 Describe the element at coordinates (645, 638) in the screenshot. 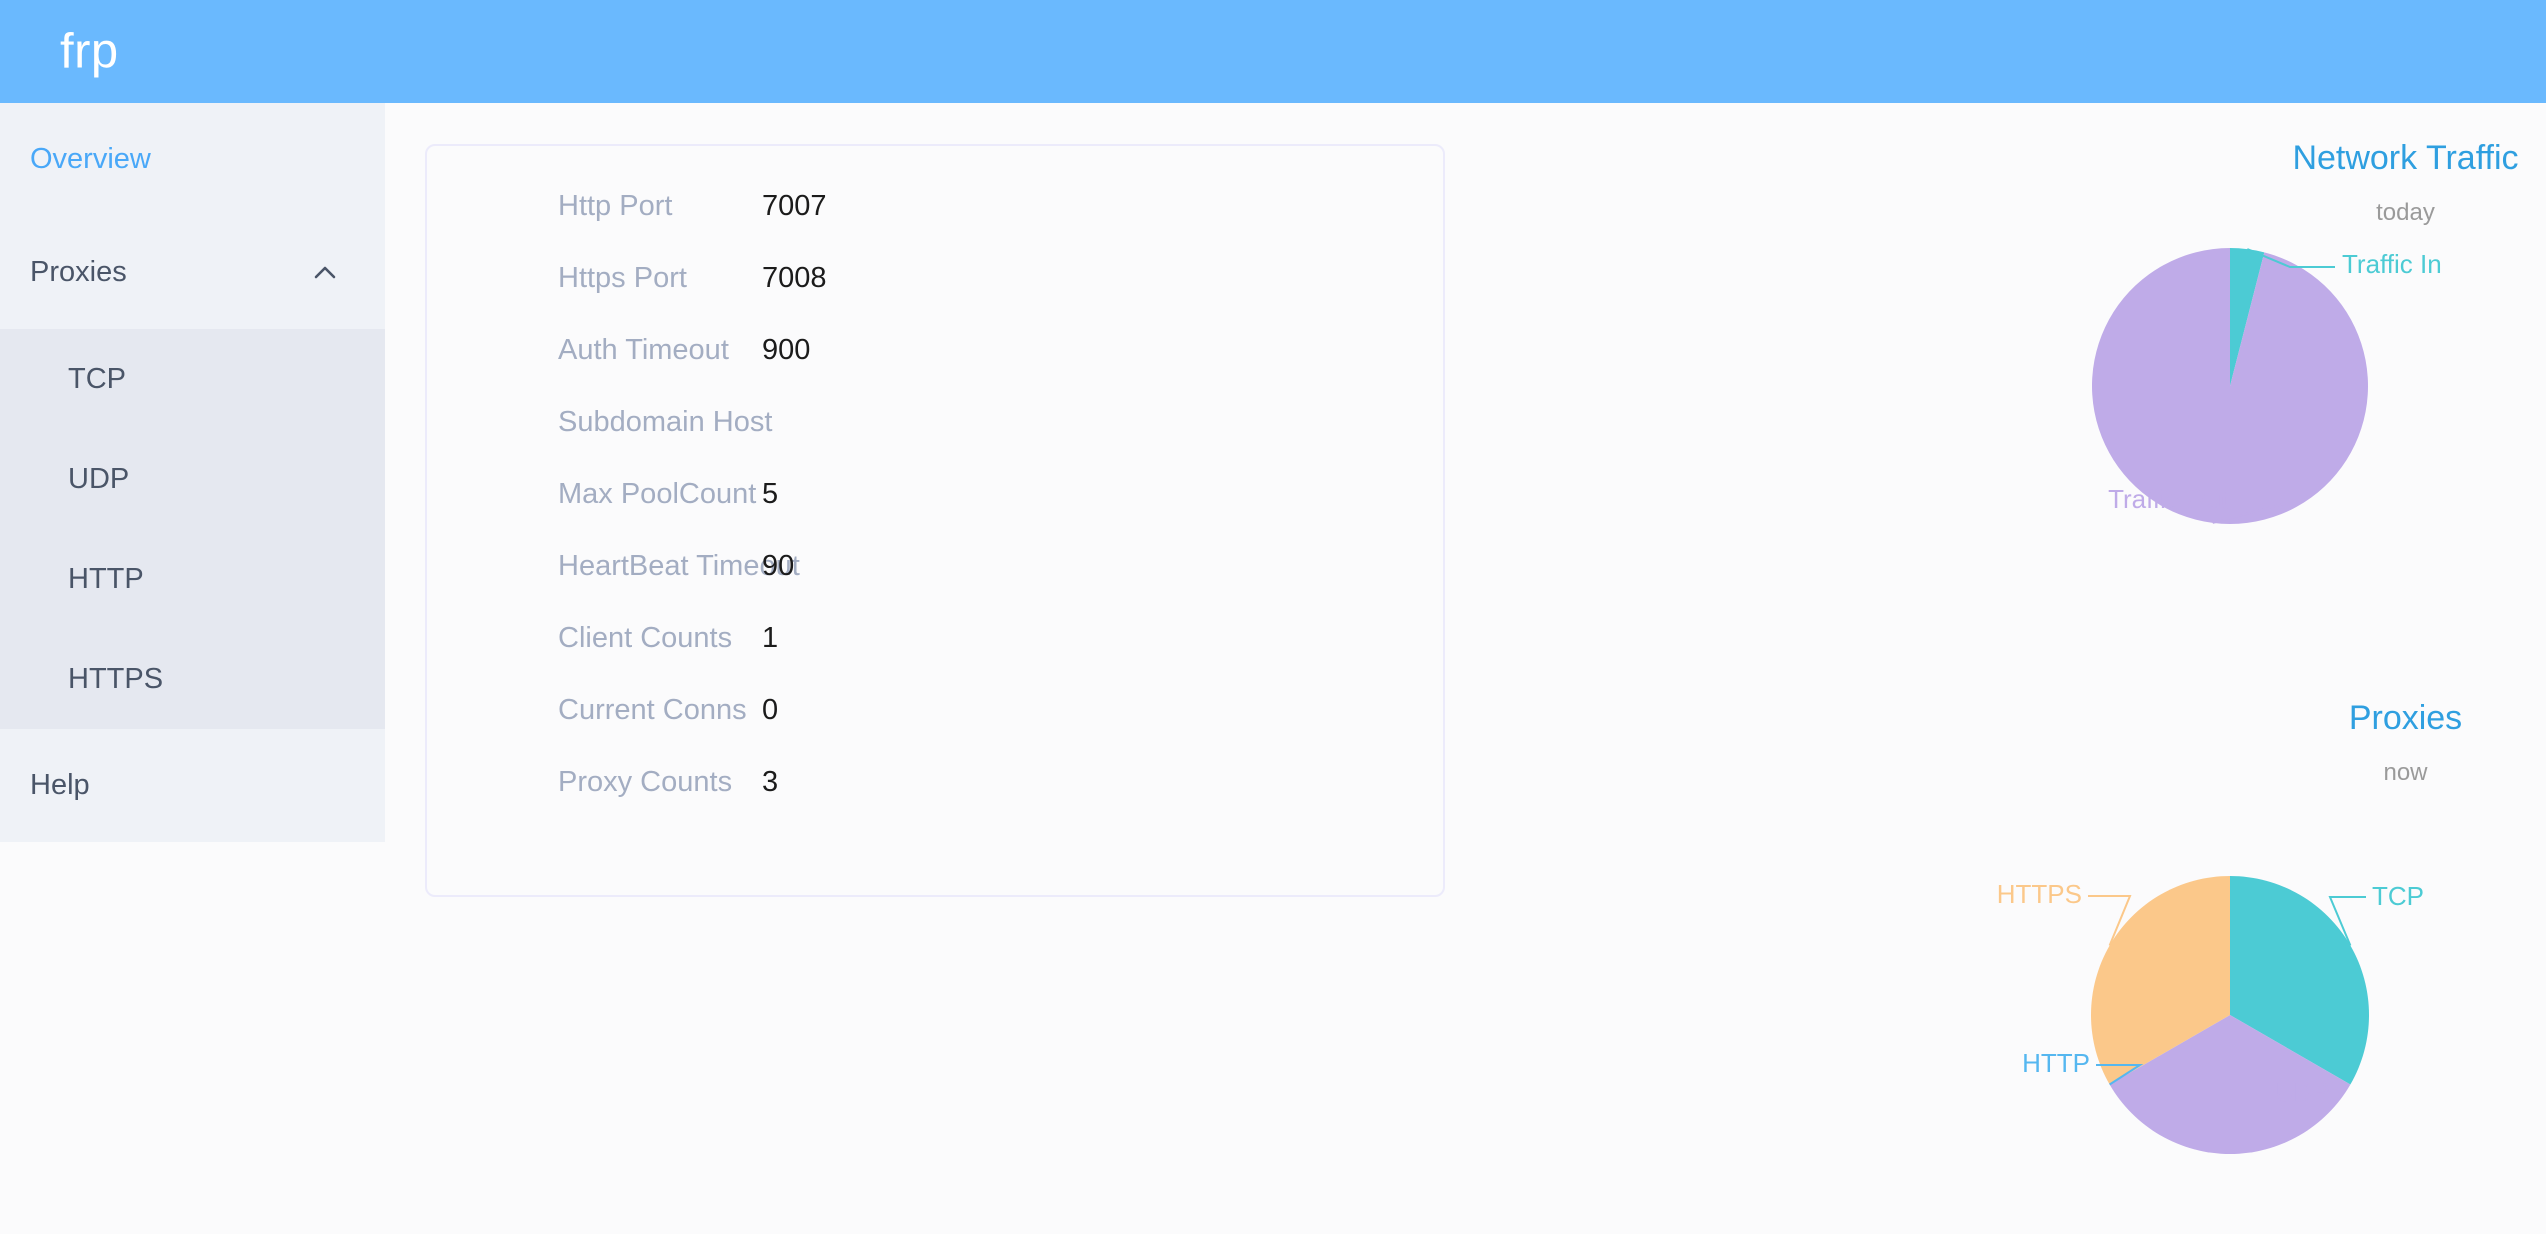

I see `info-row-key: Client Counts` at that location.